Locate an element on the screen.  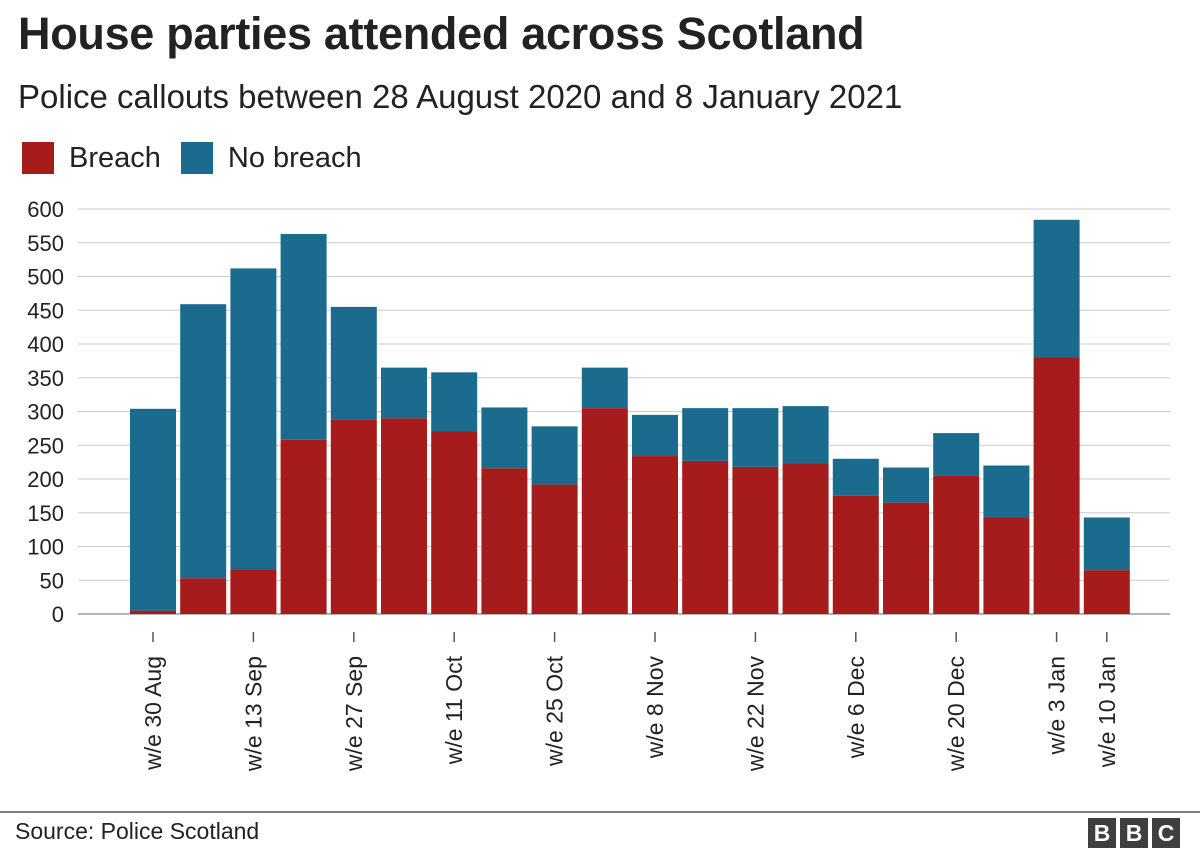
legend-item-no-breach: No breach is located at coordinates (271, 158).